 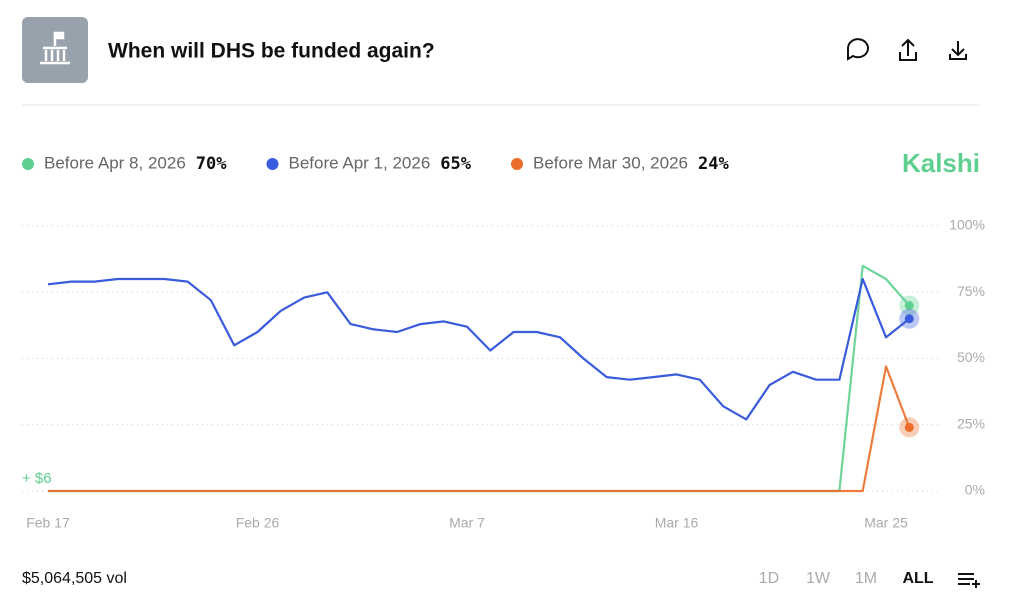 What do you see at coordinates (211, 164) in the screenshot?
I see `legend-value: 70%` at bounding box center [211, 164].